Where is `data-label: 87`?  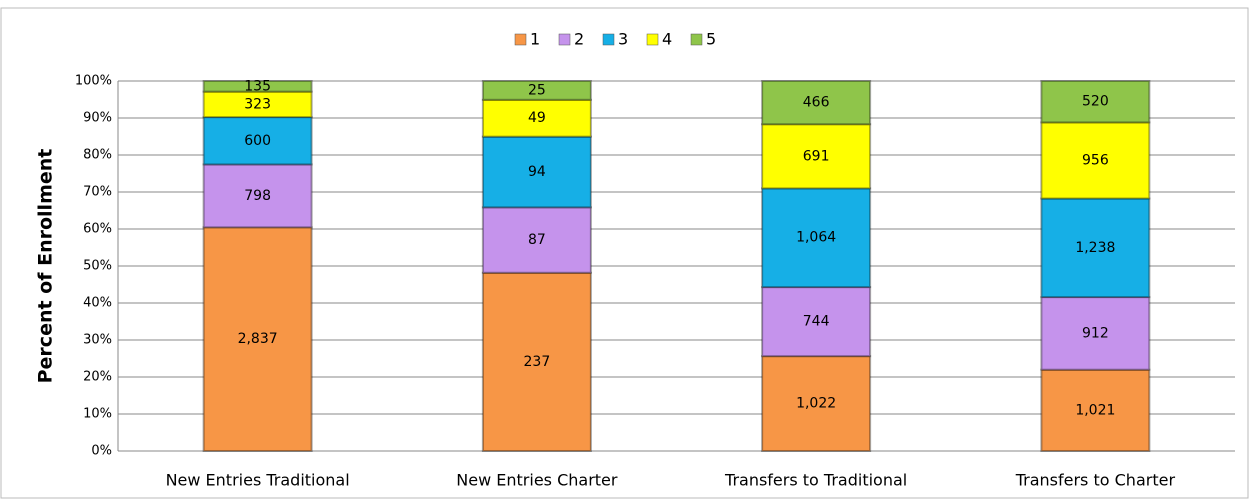
data-label: 87 is located at coordinates (537, 240).